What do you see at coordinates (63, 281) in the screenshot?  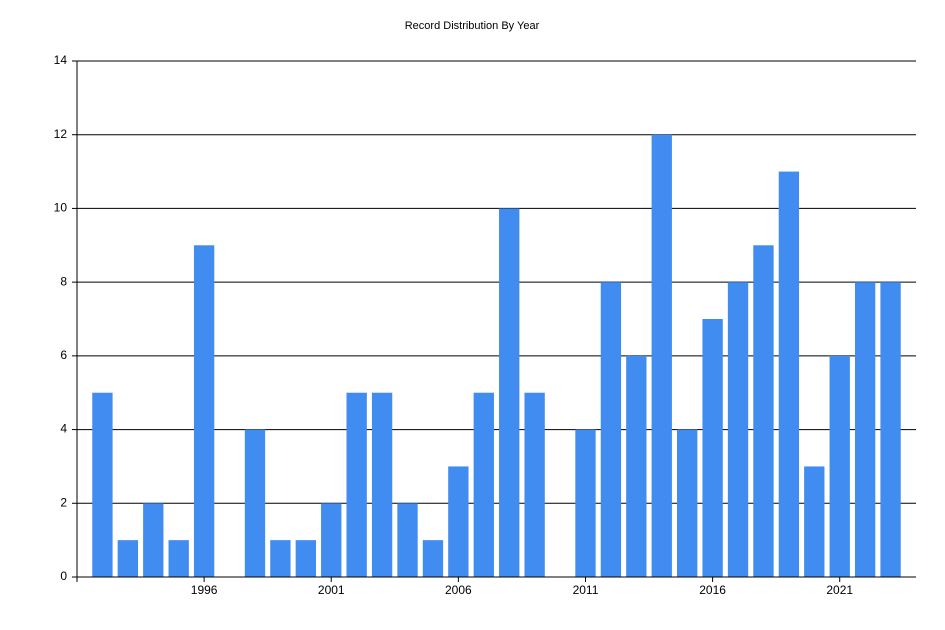 I see `y-tick-label: 8` at bounding box center [63, 281].